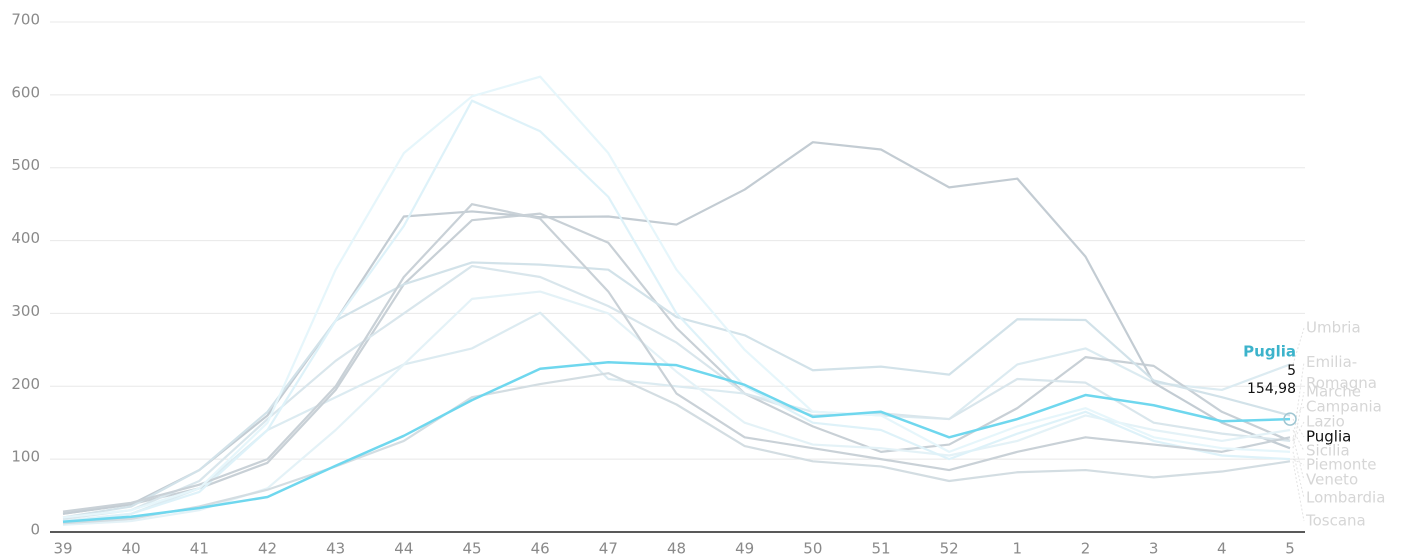 This screenshot has width=1404, height=556. What do you see at coordinates (676, 548) in the screenshot?
I see `x-tick-label: 48` at bounding box center [676, 548].